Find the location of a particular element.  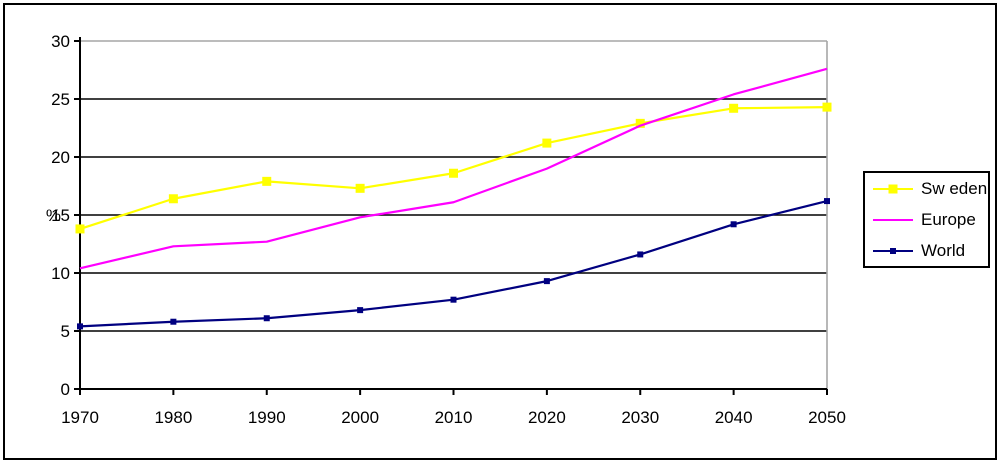

legend-label: Europe is located at coordinates (948, 219).